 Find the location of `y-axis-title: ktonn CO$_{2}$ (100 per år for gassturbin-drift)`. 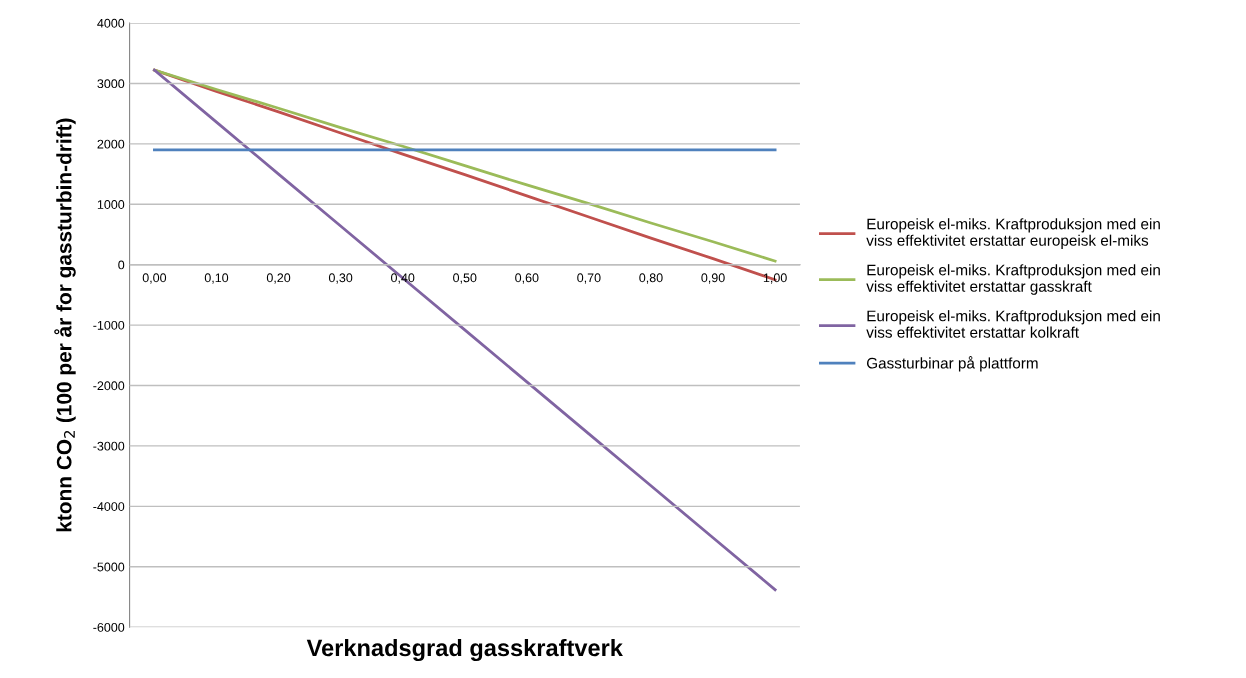

y-axis-title: ktonn CO$_{2}$ (100 per år for gassturbin-drift) is located at coordinates (65, 325).